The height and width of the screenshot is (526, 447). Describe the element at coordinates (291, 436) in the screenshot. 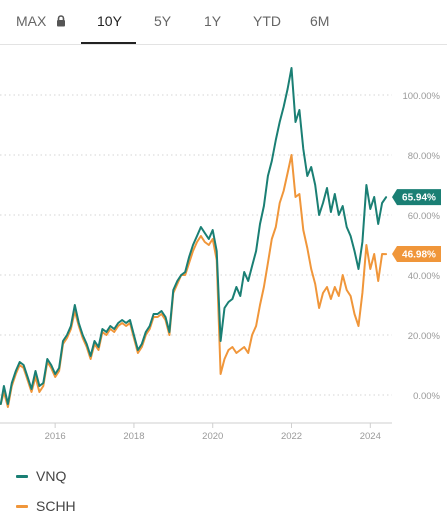

I see `x-tick-label: 2022` at that location.